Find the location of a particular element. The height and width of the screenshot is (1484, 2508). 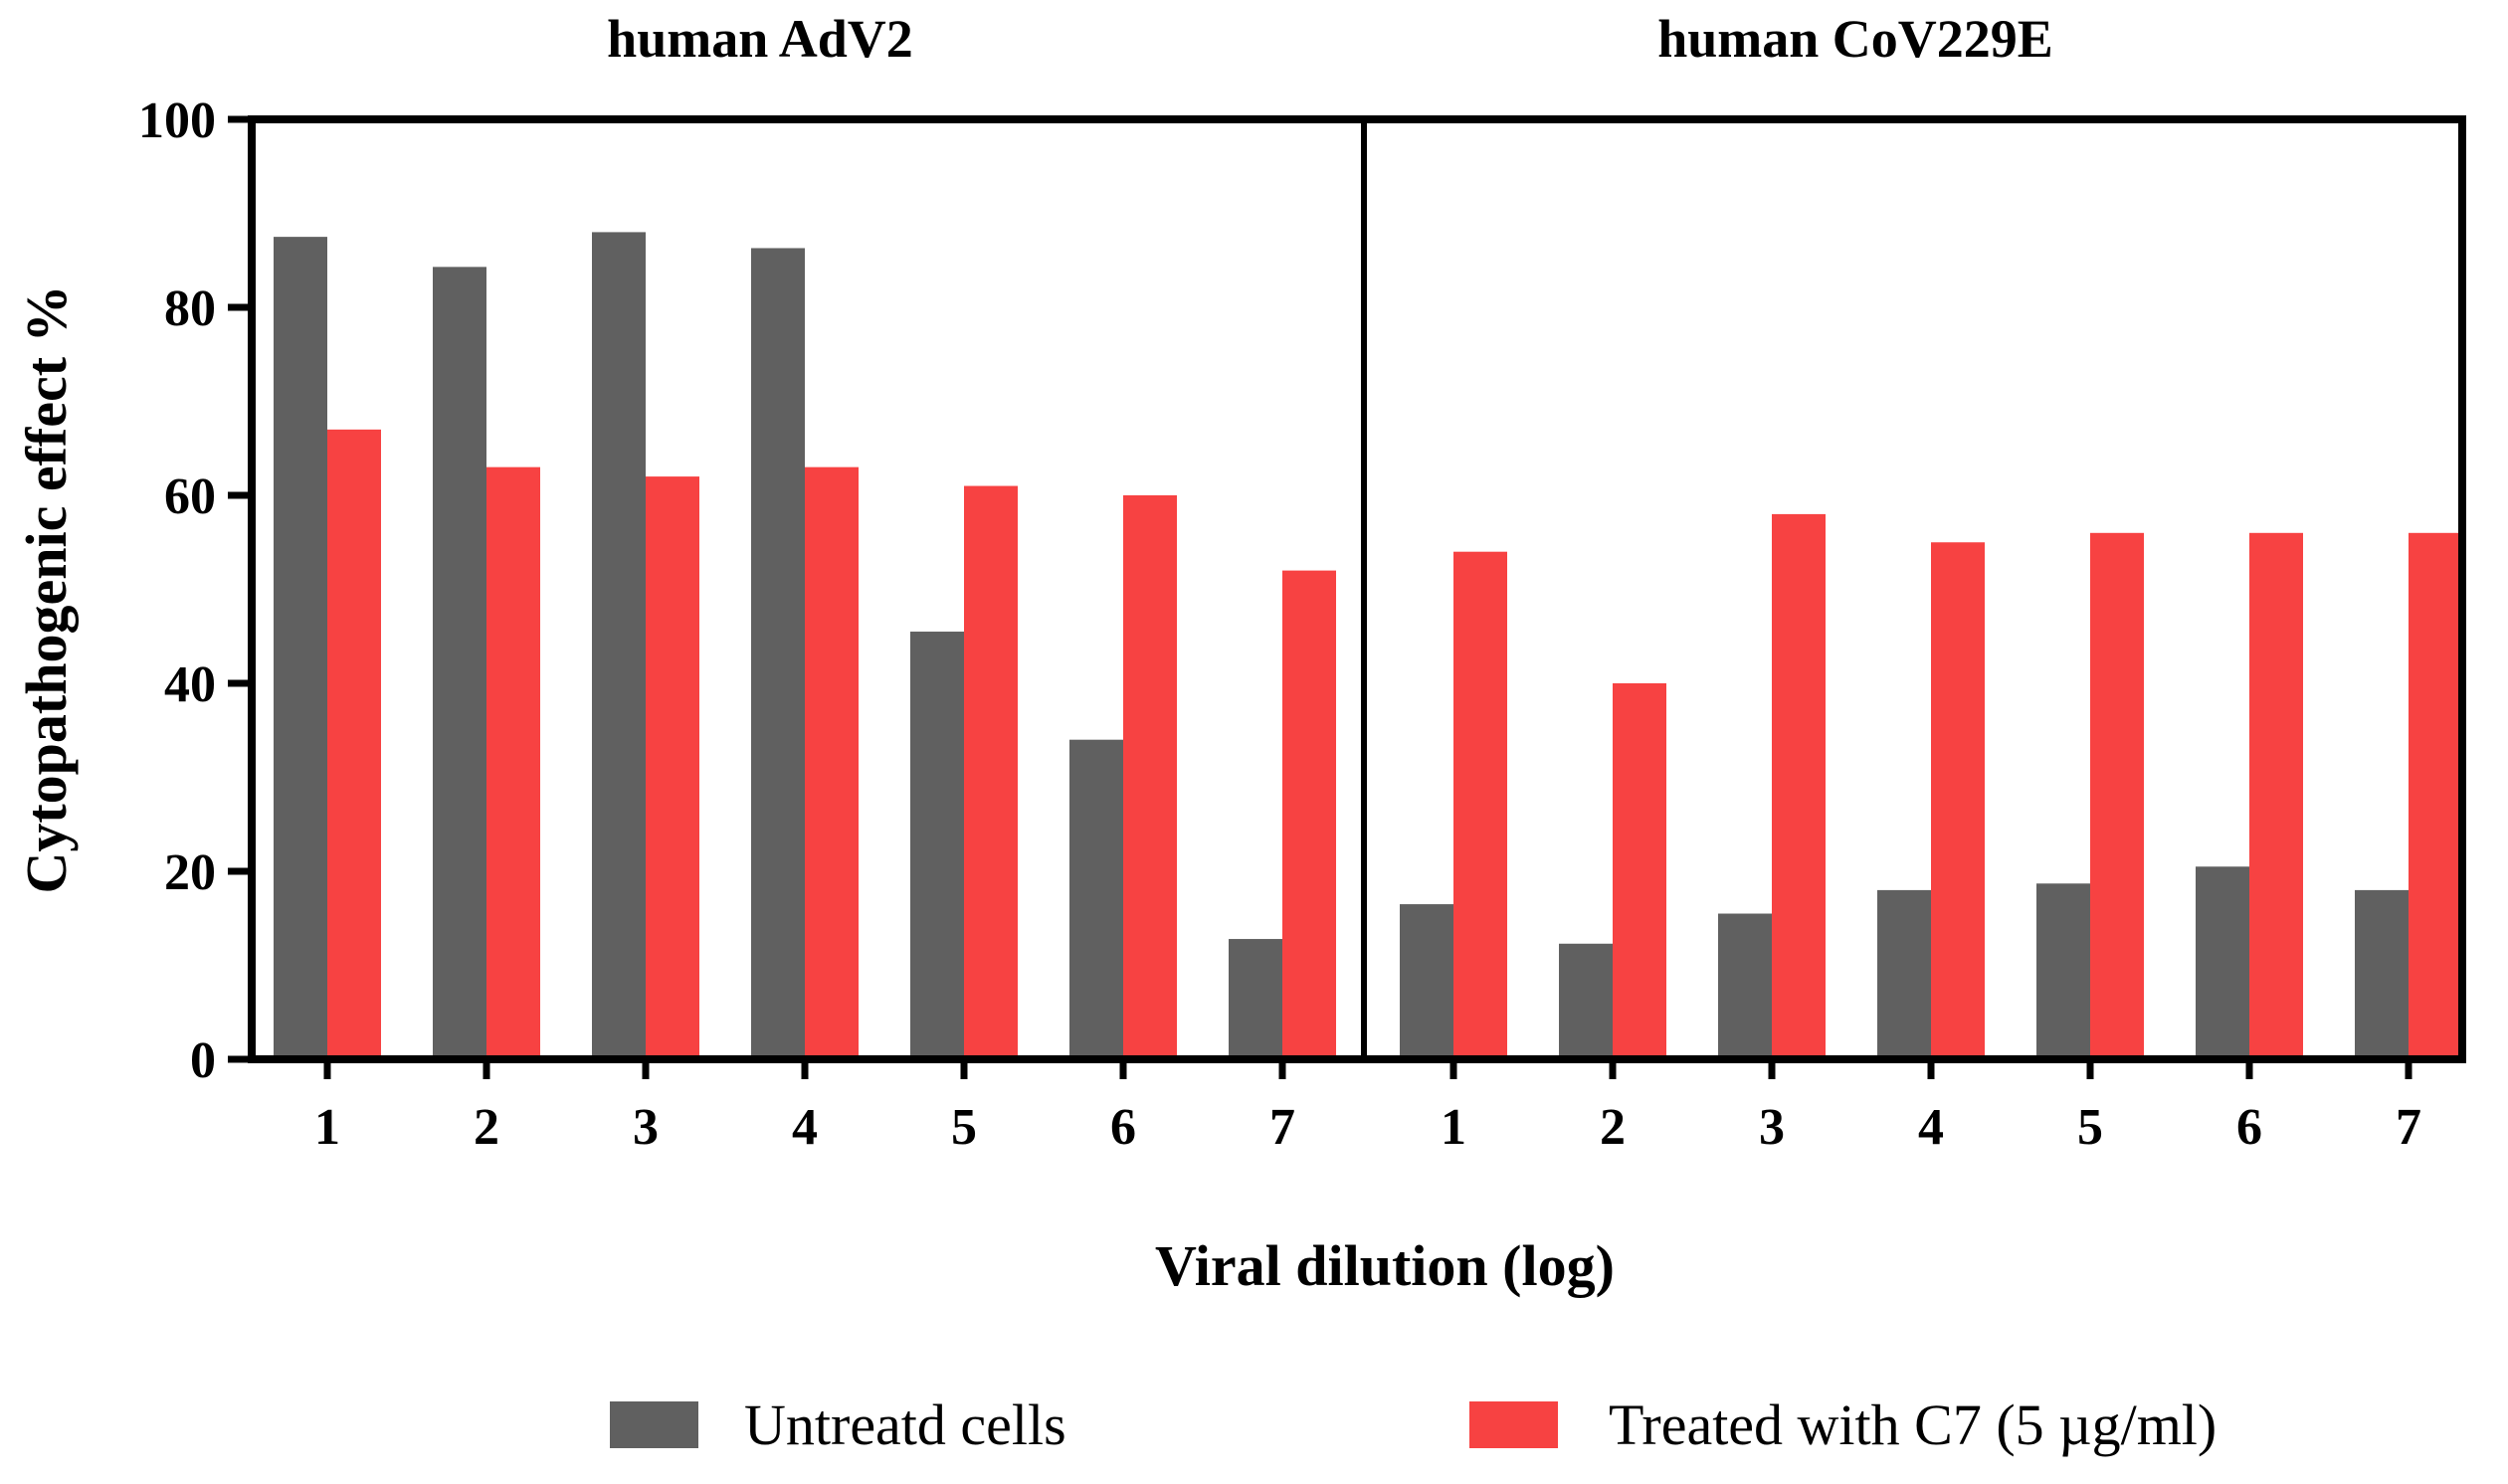

bar-treated-p1-c6 is located at coordinates (1150, 777).